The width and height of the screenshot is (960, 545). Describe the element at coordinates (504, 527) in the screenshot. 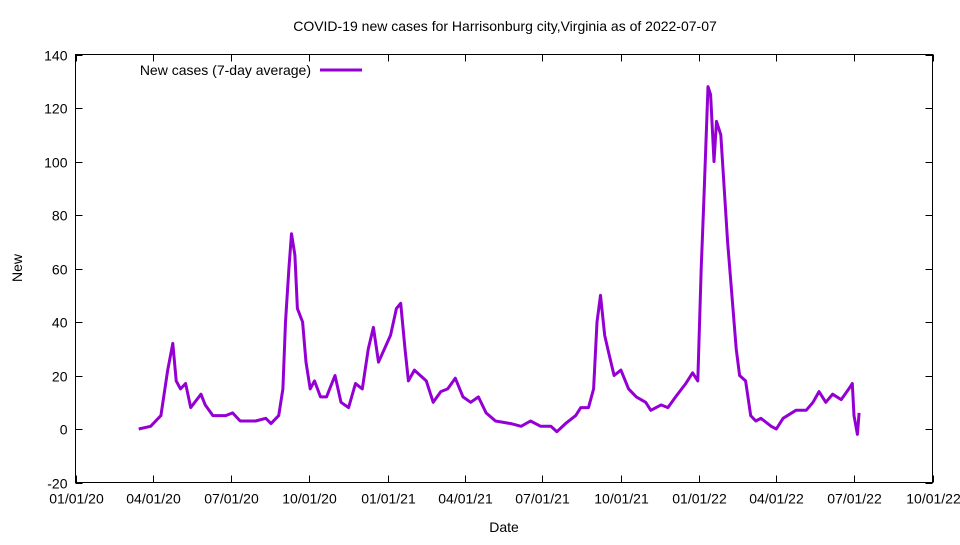

I see `x-axis-label: Date` at that location.